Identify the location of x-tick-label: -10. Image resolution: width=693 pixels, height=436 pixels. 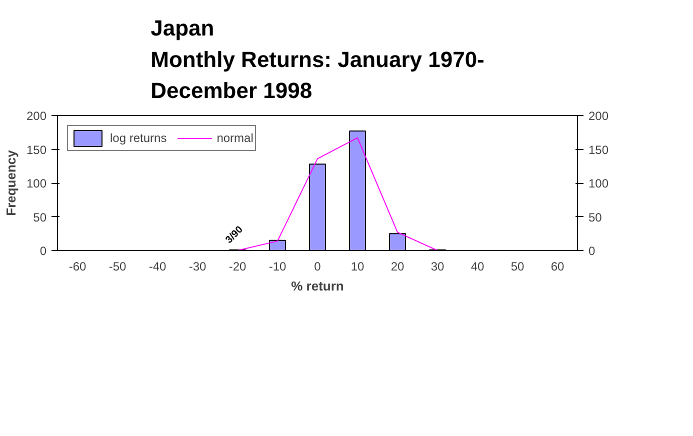
(277, 267).